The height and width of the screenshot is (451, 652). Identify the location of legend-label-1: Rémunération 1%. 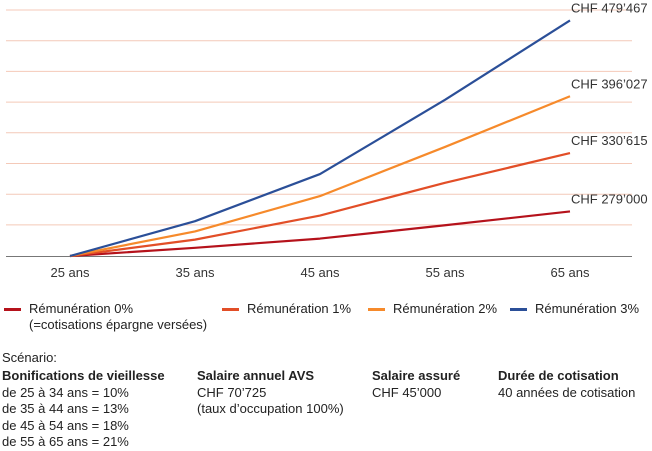
(299, 308).